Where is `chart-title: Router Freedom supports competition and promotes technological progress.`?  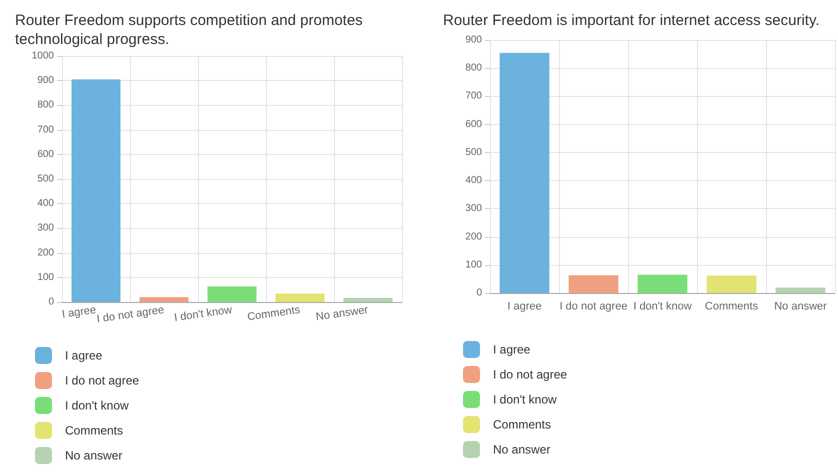
chart-title: Router Freedom supports competition and promotes technological progress. is located at coordinates (191, 30).